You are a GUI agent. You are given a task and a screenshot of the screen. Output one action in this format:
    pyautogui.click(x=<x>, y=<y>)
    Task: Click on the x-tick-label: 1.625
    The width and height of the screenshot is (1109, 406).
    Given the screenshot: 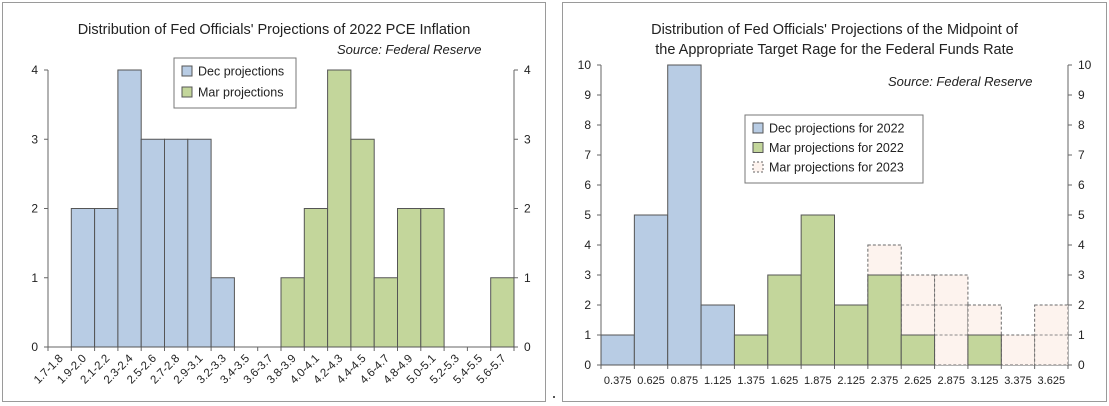 What is the action you would take?
    pyautogui.click(x=785, y=381)
    